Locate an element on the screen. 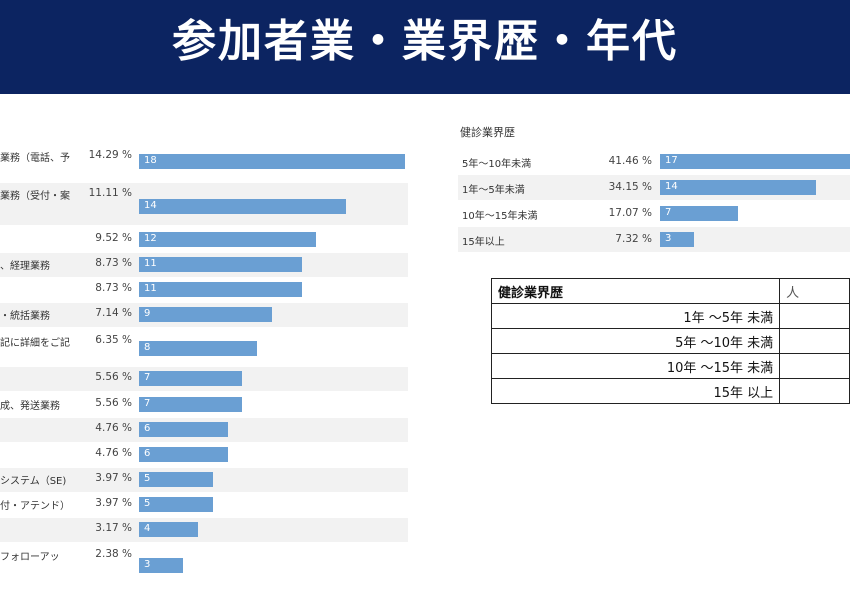 This screenshot has height=600, width=850. table-header-experience: 健診業界歴 is located at coordinates (635, 291).